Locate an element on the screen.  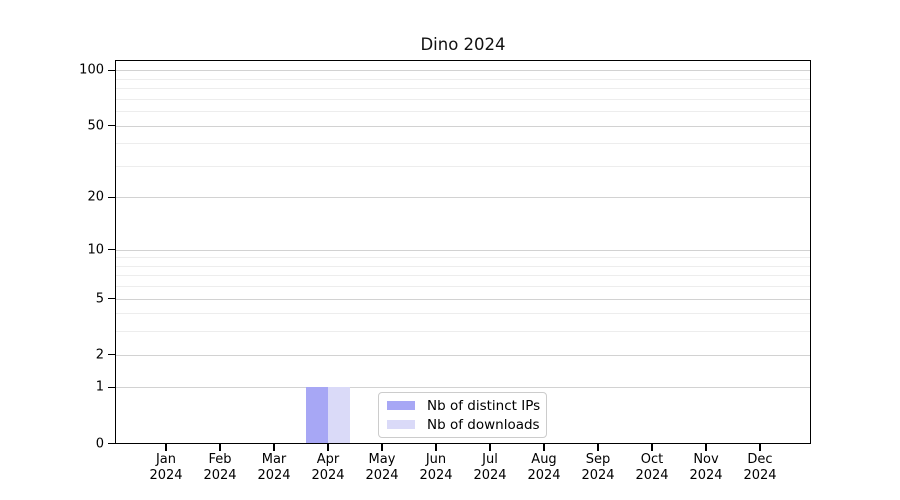
legend-item-distinct-ips: Nb of distinct IPs is located at coordinates (466, 406).